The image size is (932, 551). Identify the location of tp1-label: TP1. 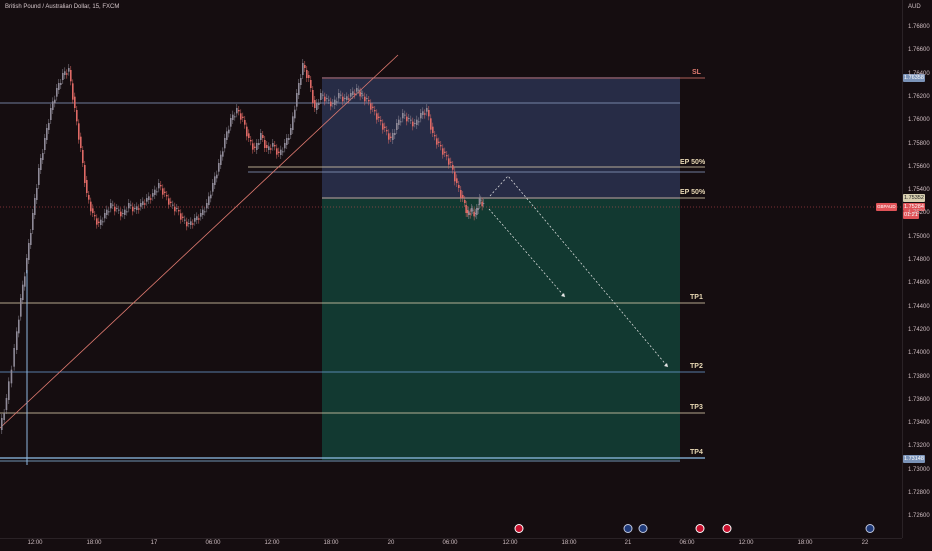
(696, 297).